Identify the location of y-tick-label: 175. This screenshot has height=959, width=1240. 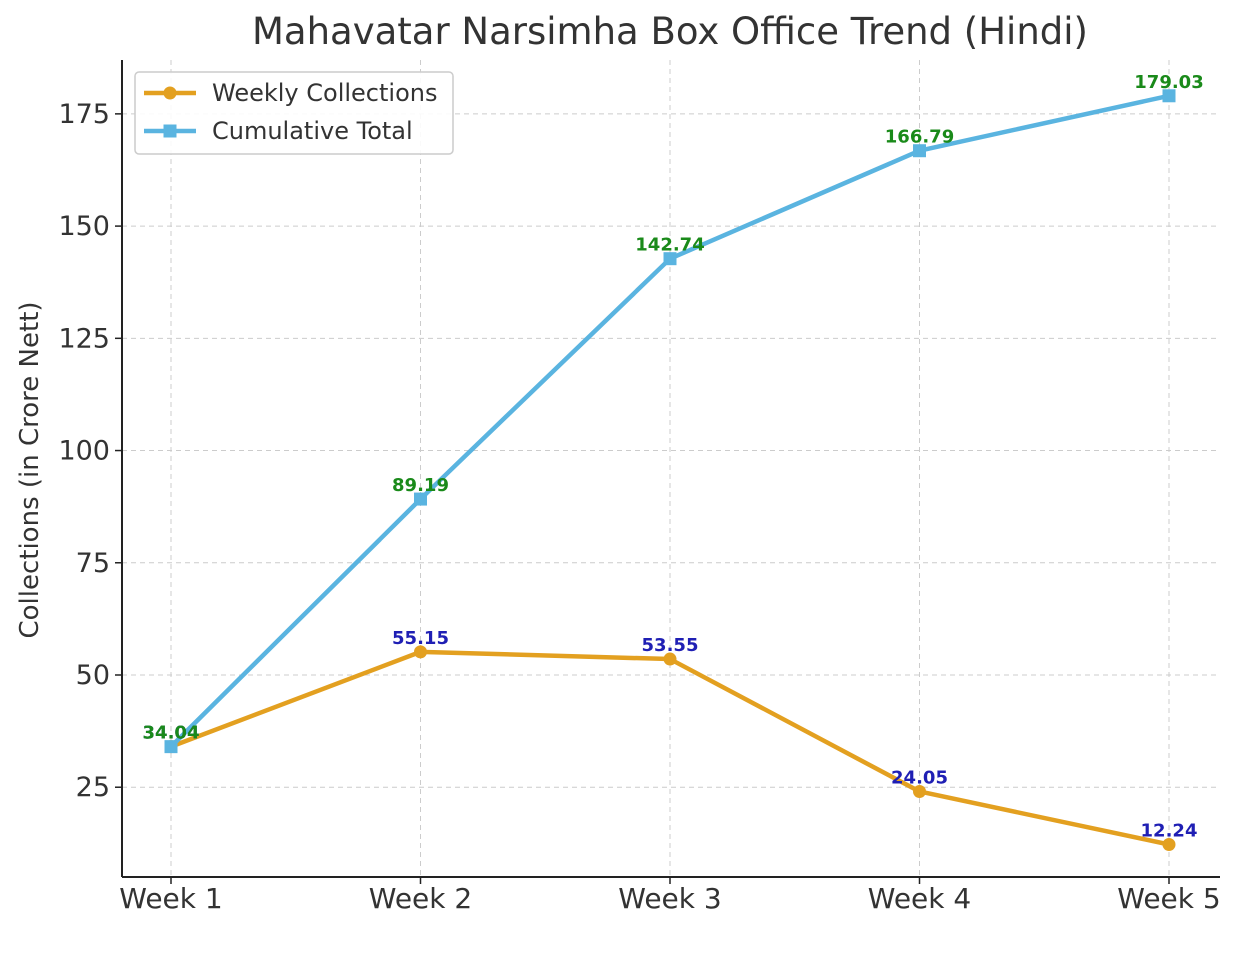
(84, 114).